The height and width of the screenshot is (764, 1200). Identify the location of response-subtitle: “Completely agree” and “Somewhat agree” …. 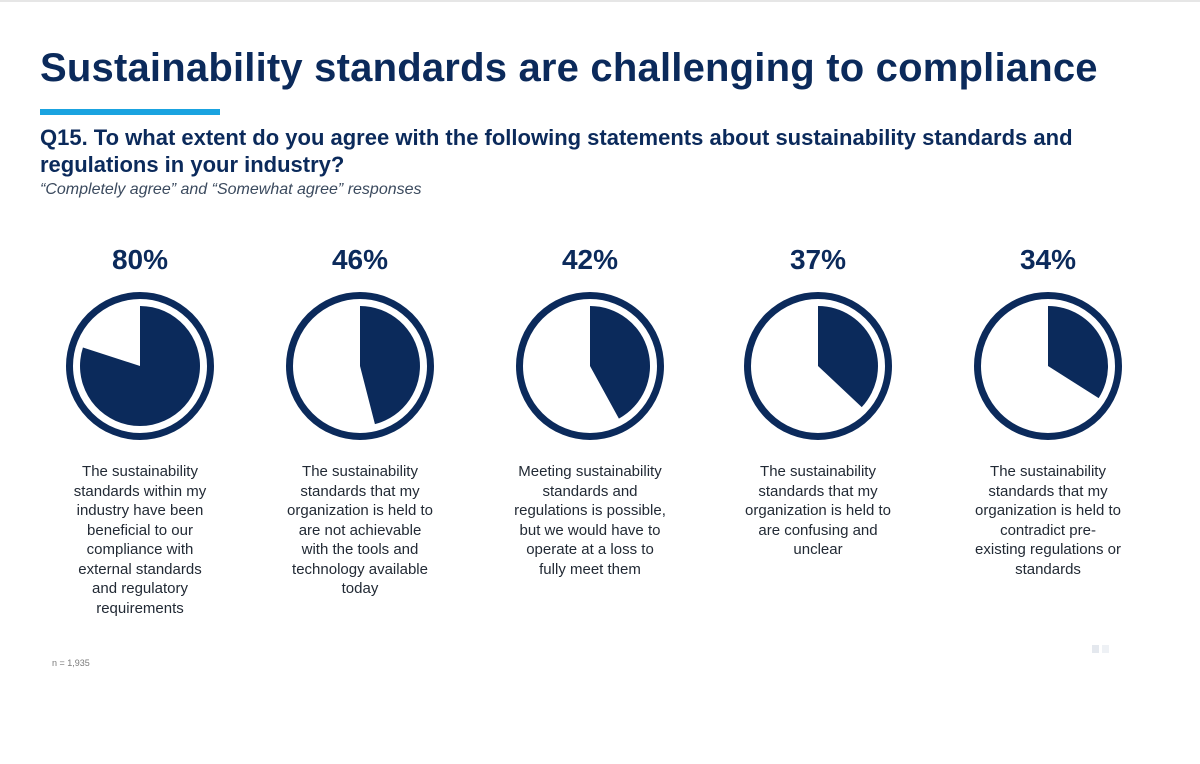
(231, 189).